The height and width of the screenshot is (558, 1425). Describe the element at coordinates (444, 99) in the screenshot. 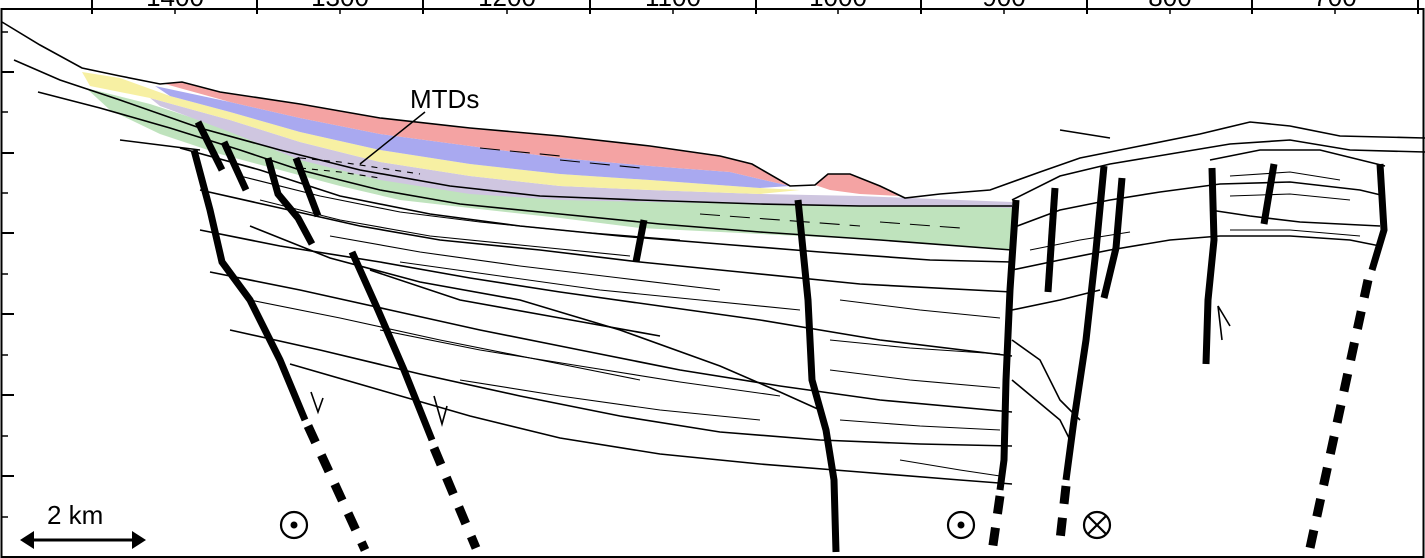

I see `mtds-label: MTDs` at that location.